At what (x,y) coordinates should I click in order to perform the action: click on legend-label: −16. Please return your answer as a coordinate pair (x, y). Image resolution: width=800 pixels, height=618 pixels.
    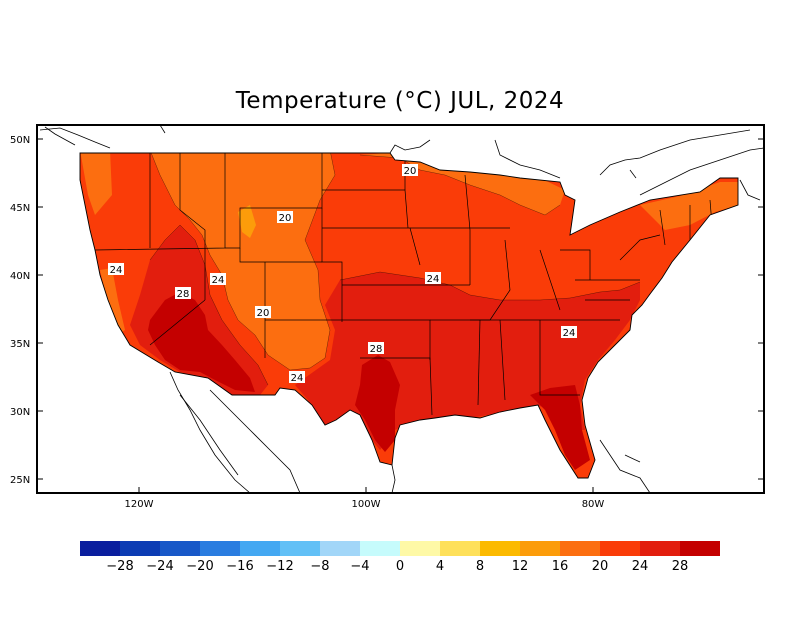
    Looking at the image, I should click on (239, 566).